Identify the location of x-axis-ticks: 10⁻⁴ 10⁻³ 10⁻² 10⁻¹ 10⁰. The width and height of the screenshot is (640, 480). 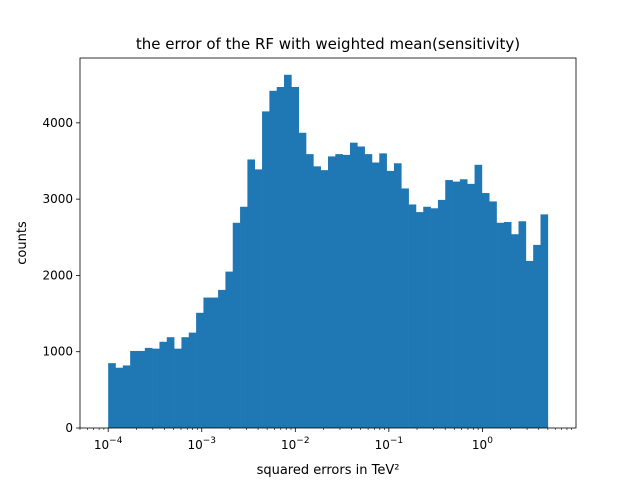
(326, 440).